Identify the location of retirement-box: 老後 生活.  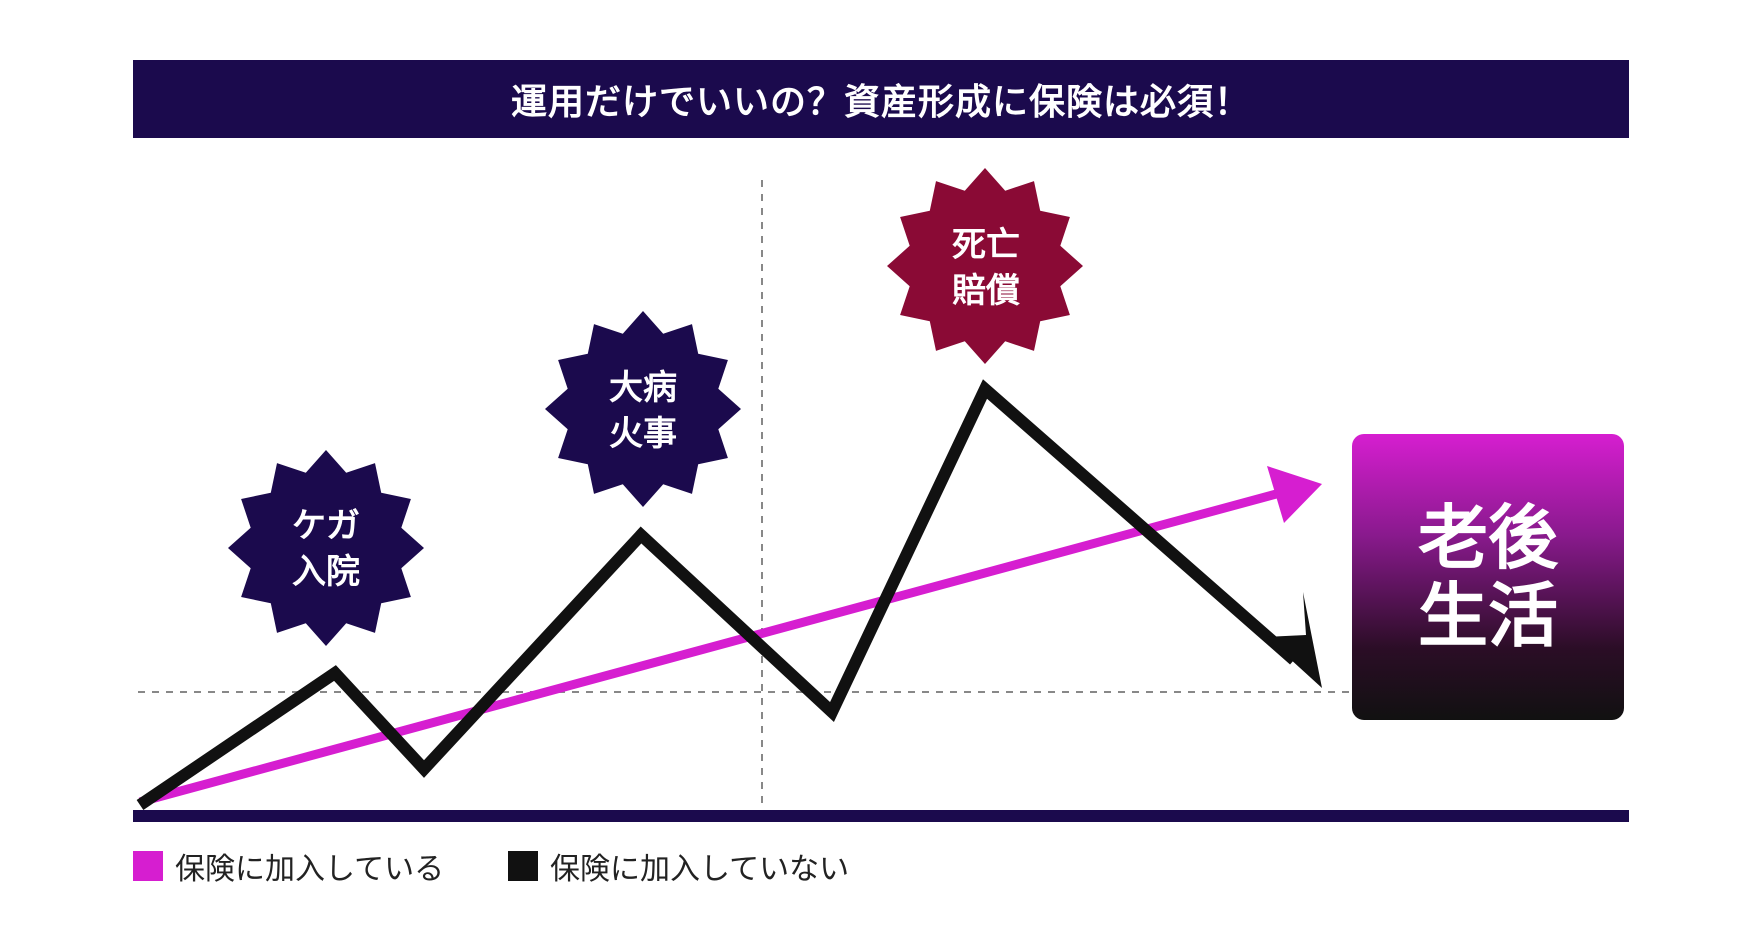
(1488, 577).